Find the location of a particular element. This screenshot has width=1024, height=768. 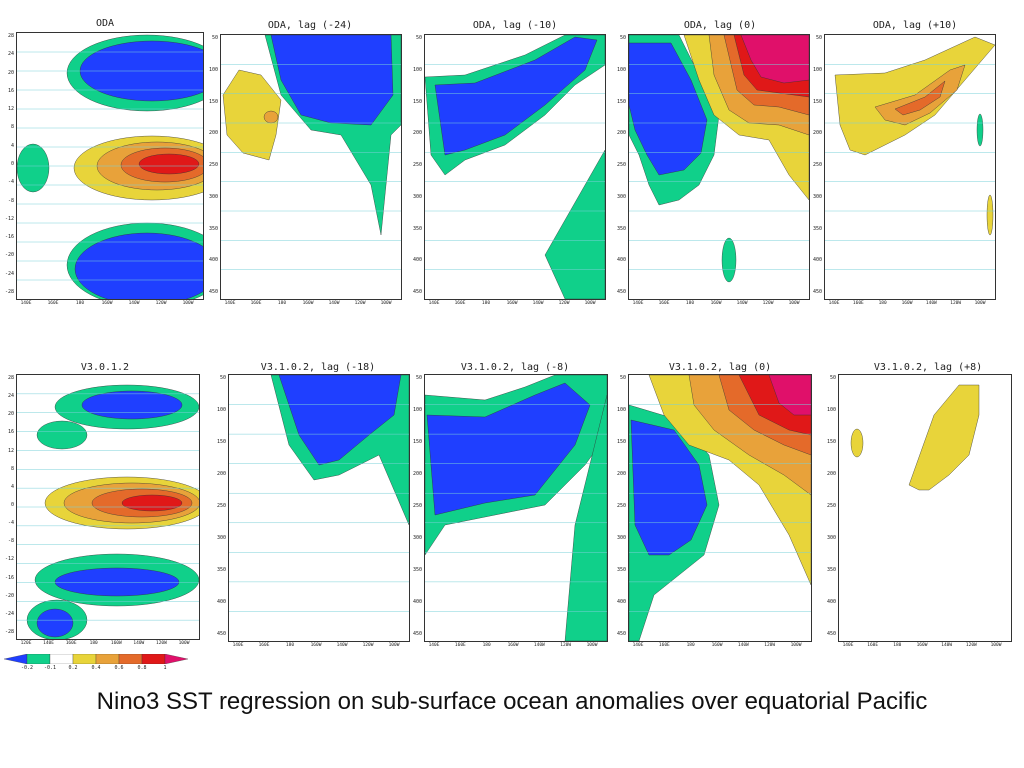

colorbar-label: 0.8 is located at coordinates (142, 668).